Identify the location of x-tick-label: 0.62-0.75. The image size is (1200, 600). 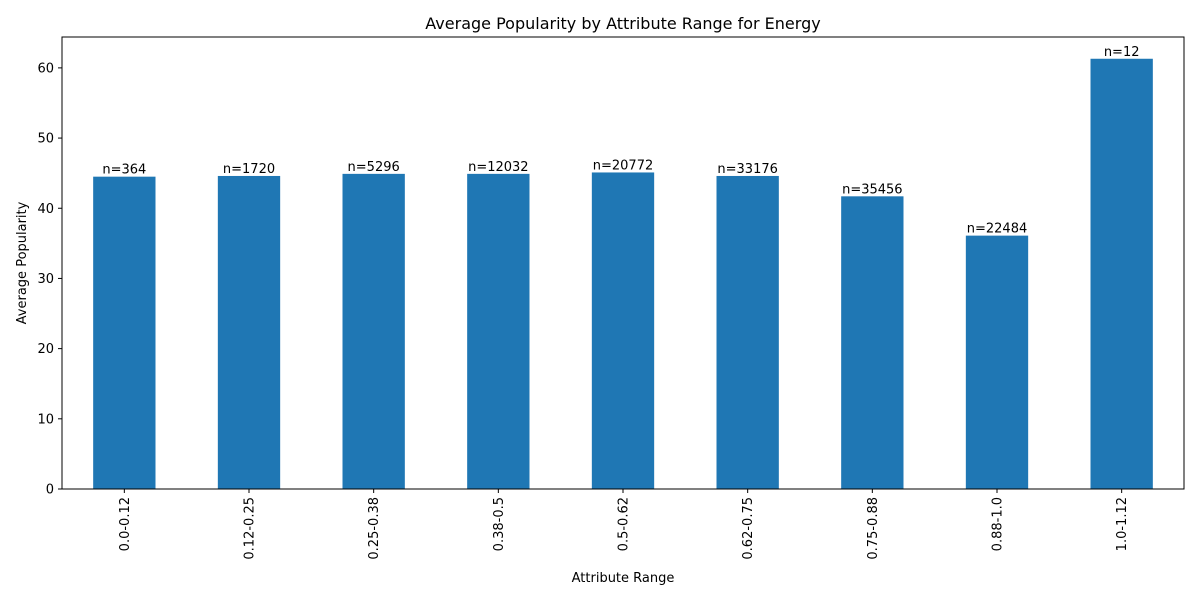
(748, 528).